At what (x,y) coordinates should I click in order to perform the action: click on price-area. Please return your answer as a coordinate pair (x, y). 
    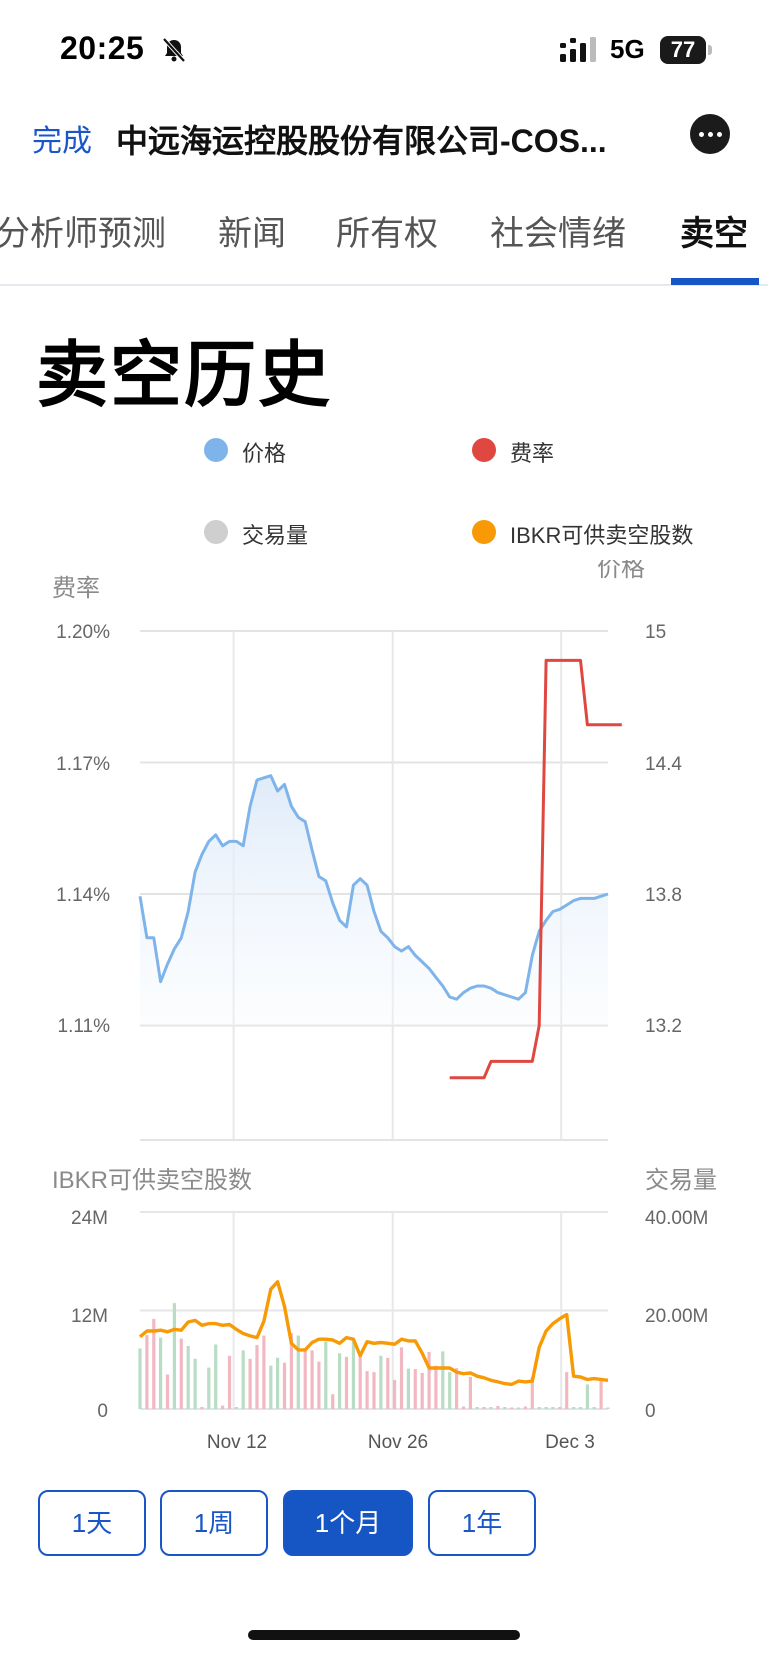
    Looking at the image, I should click on (374, 900).